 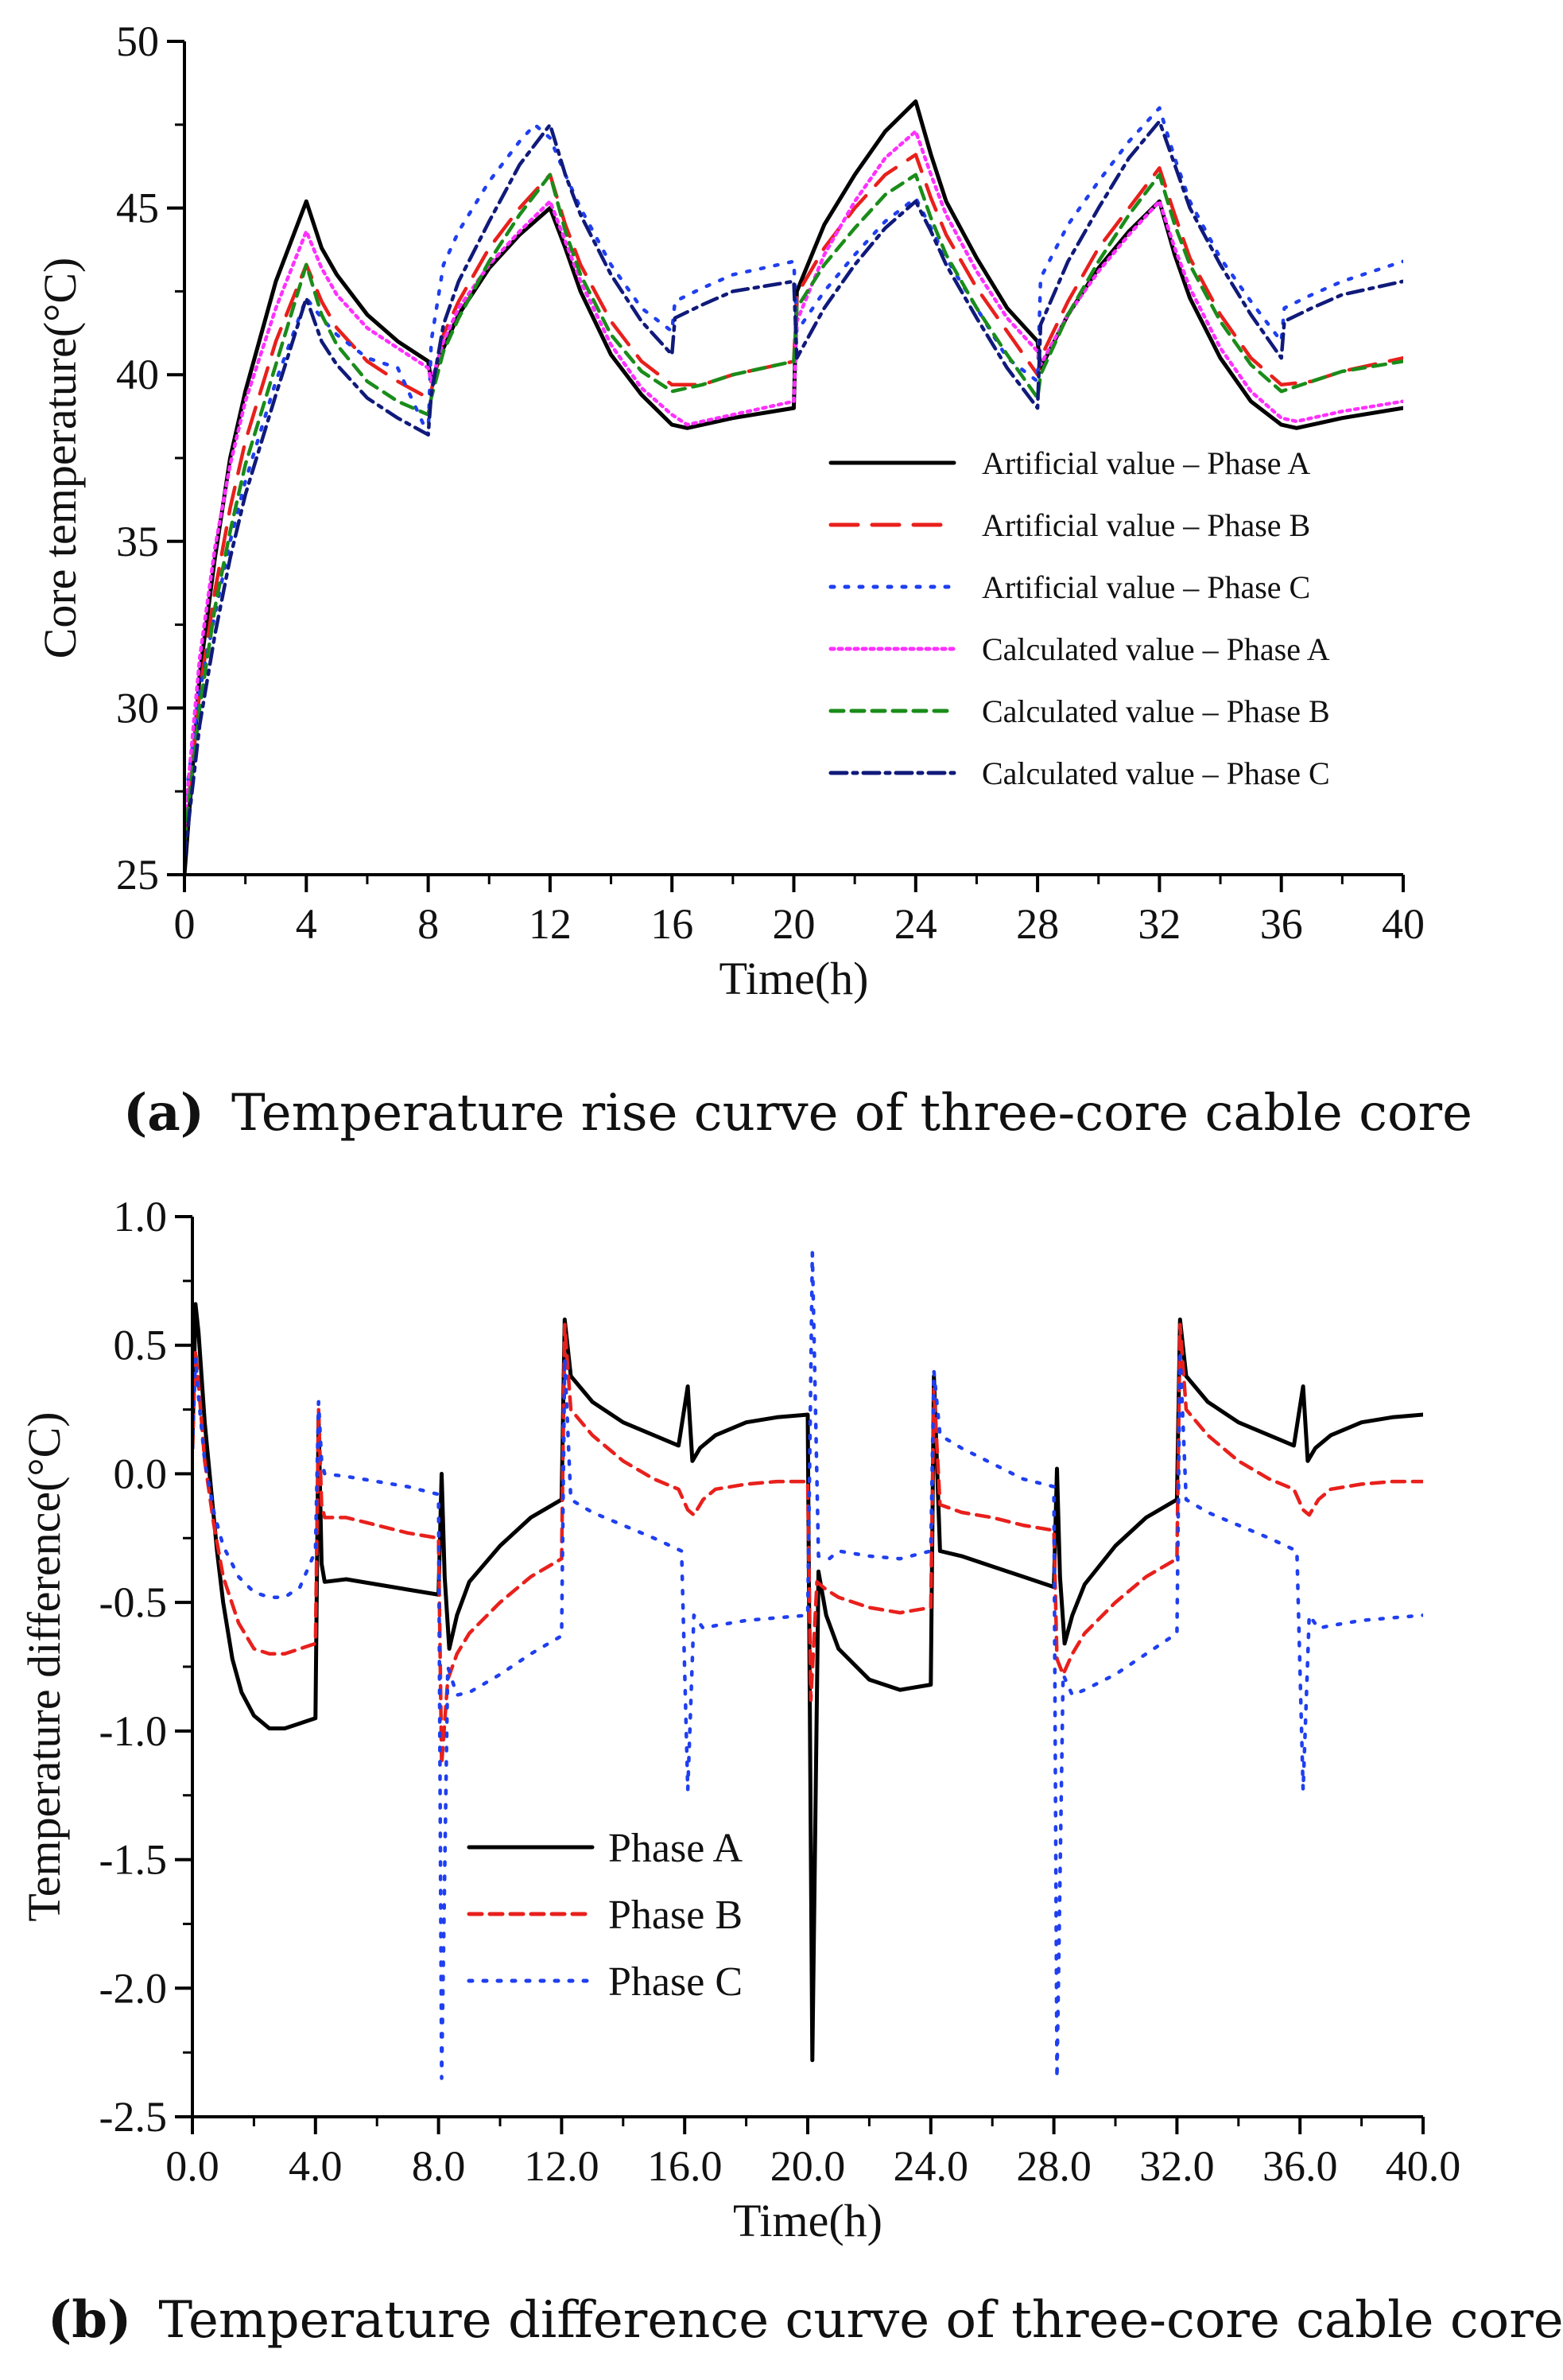 What do you see at coordinates (675, 1916) in the screenshot?
I see `chart-b-legend-label-2: Phase B` at bounding box center [675, 1916].